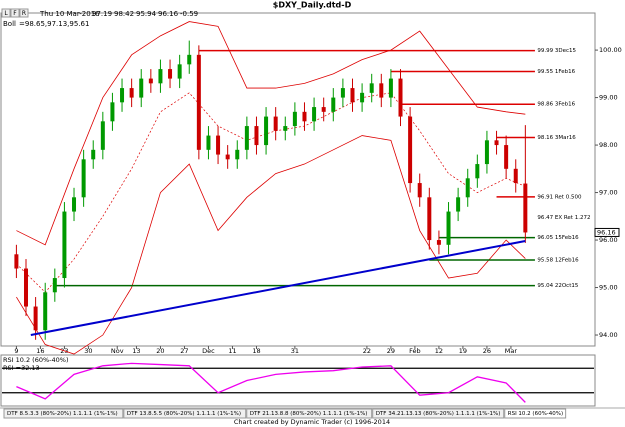 The height and width of the screenshot is (427, 625). What do you see at coordinates (556, 51) in the screenshot?
I see `level-label: 99.99 3Dec15` at bounding box center [556, 51].